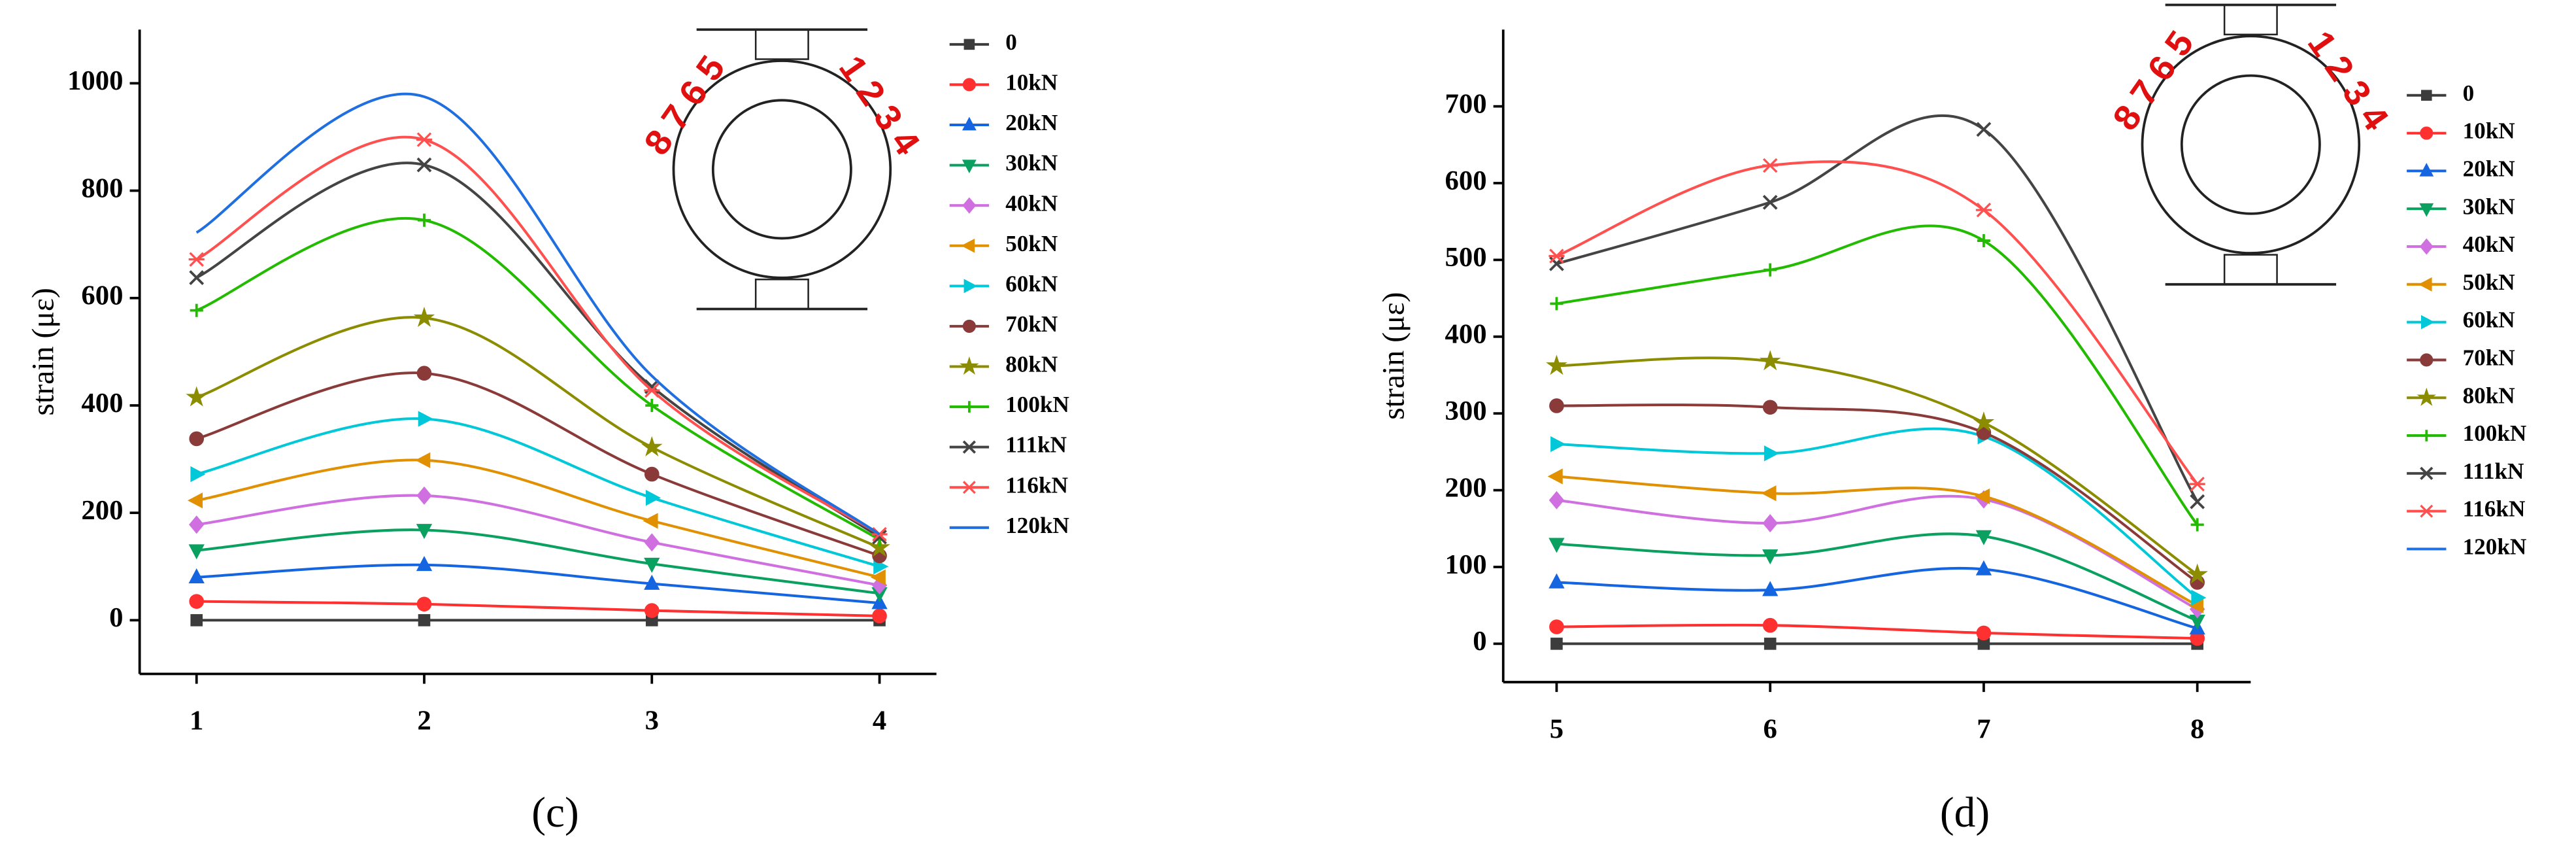  Describe the element at coordinates (102, 403) in the screenshot. I see `y-tick-label: 400` at that location.